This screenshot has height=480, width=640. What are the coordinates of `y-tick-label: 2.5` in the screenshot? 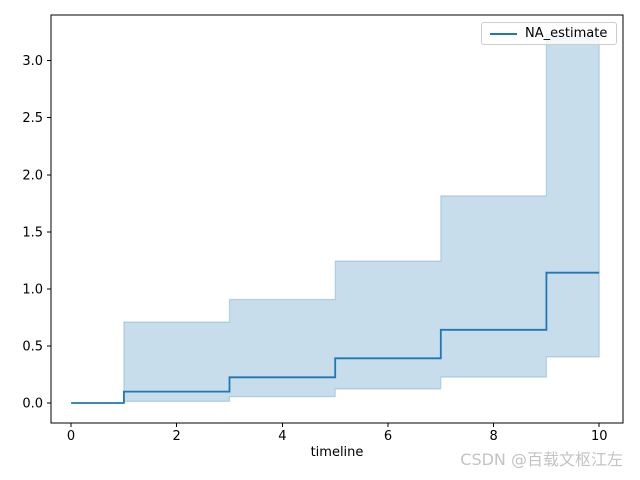 It's located at (32, 118).